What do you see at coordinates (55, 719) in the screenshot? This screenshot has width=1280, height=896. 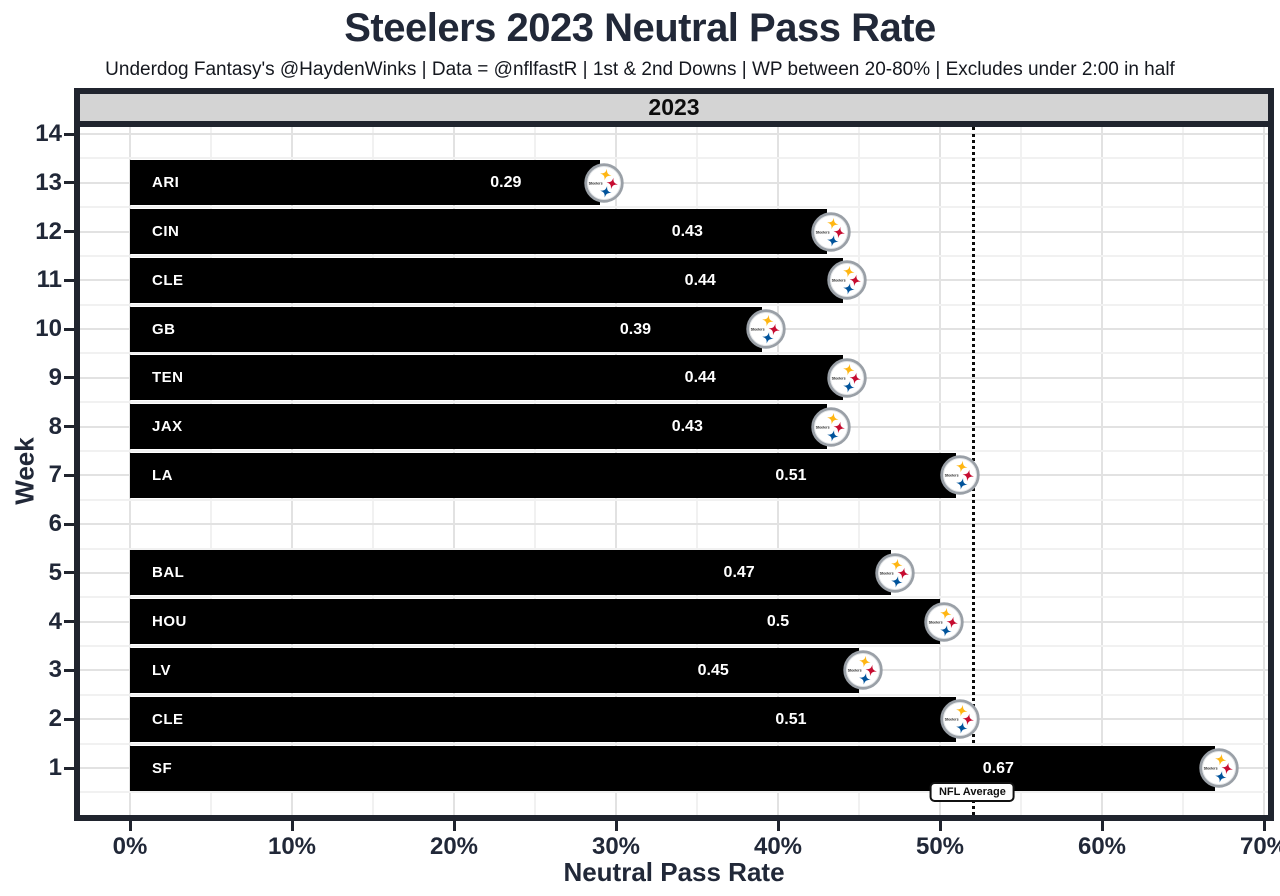 I see `y-axis-tick-label: 2` at bounding box center [55, 719].